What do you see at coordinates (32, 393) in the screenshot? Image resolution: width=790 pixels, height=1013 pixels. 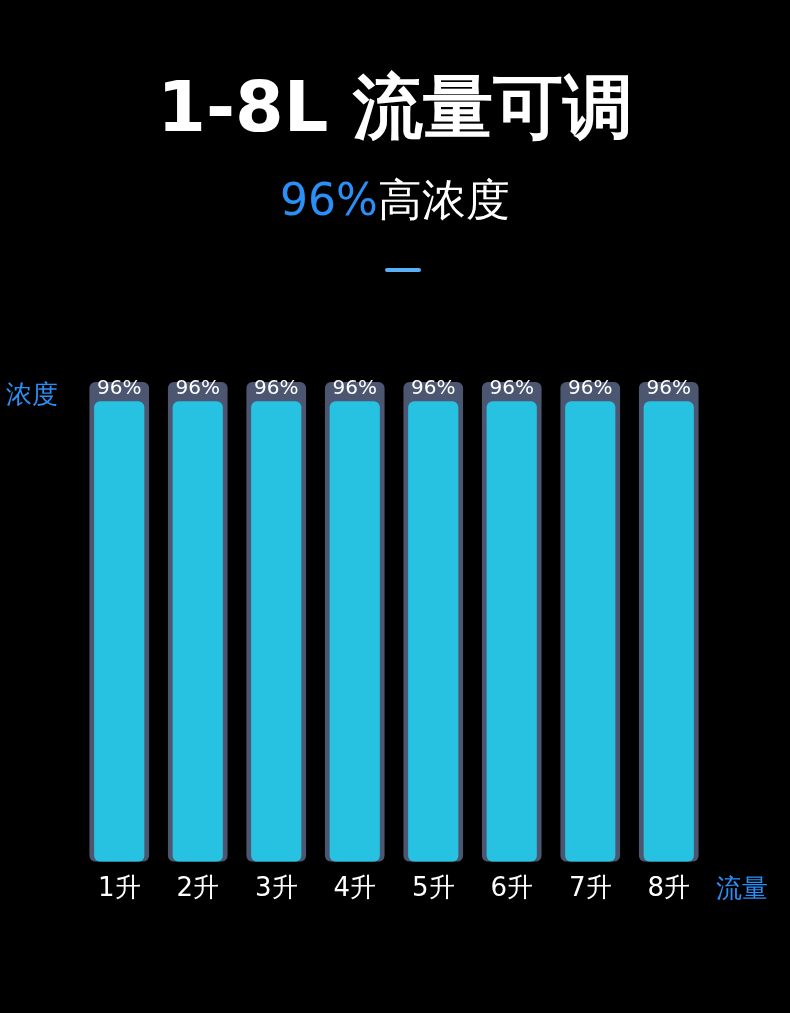 I see `y-axis-title: 浓度` at bounding box center [32, 393].